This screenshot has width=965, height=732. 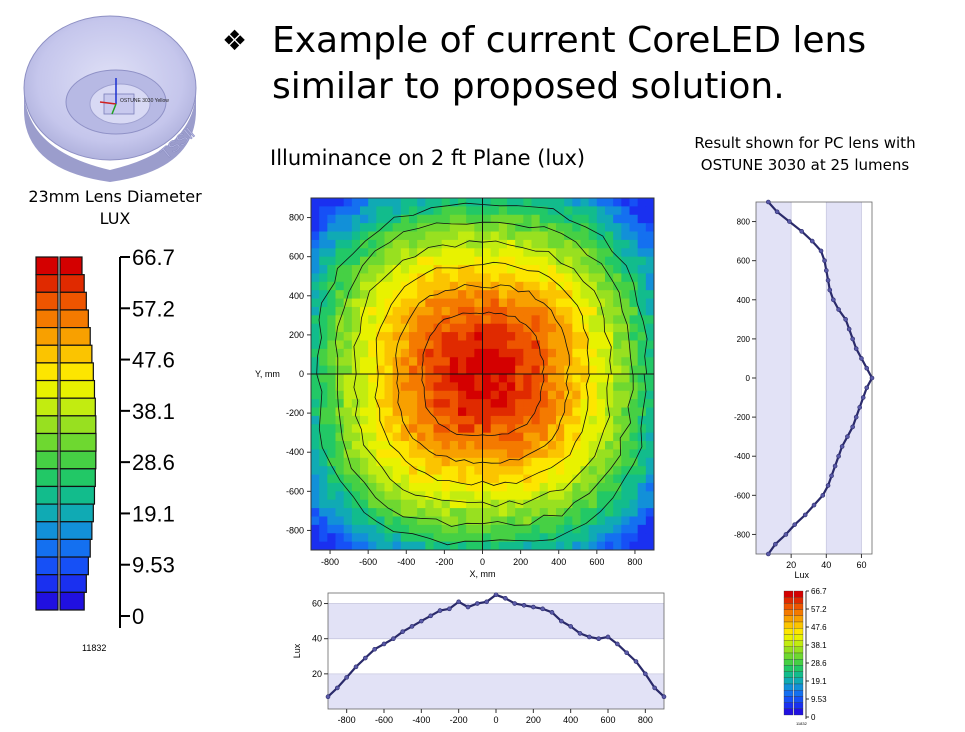 What do you see at coordinates (110, 97) in the screenshot?
I see `lens-image: OSTUNE 3030 Yellow TSSⅡ` at bounding box center [110, 97].